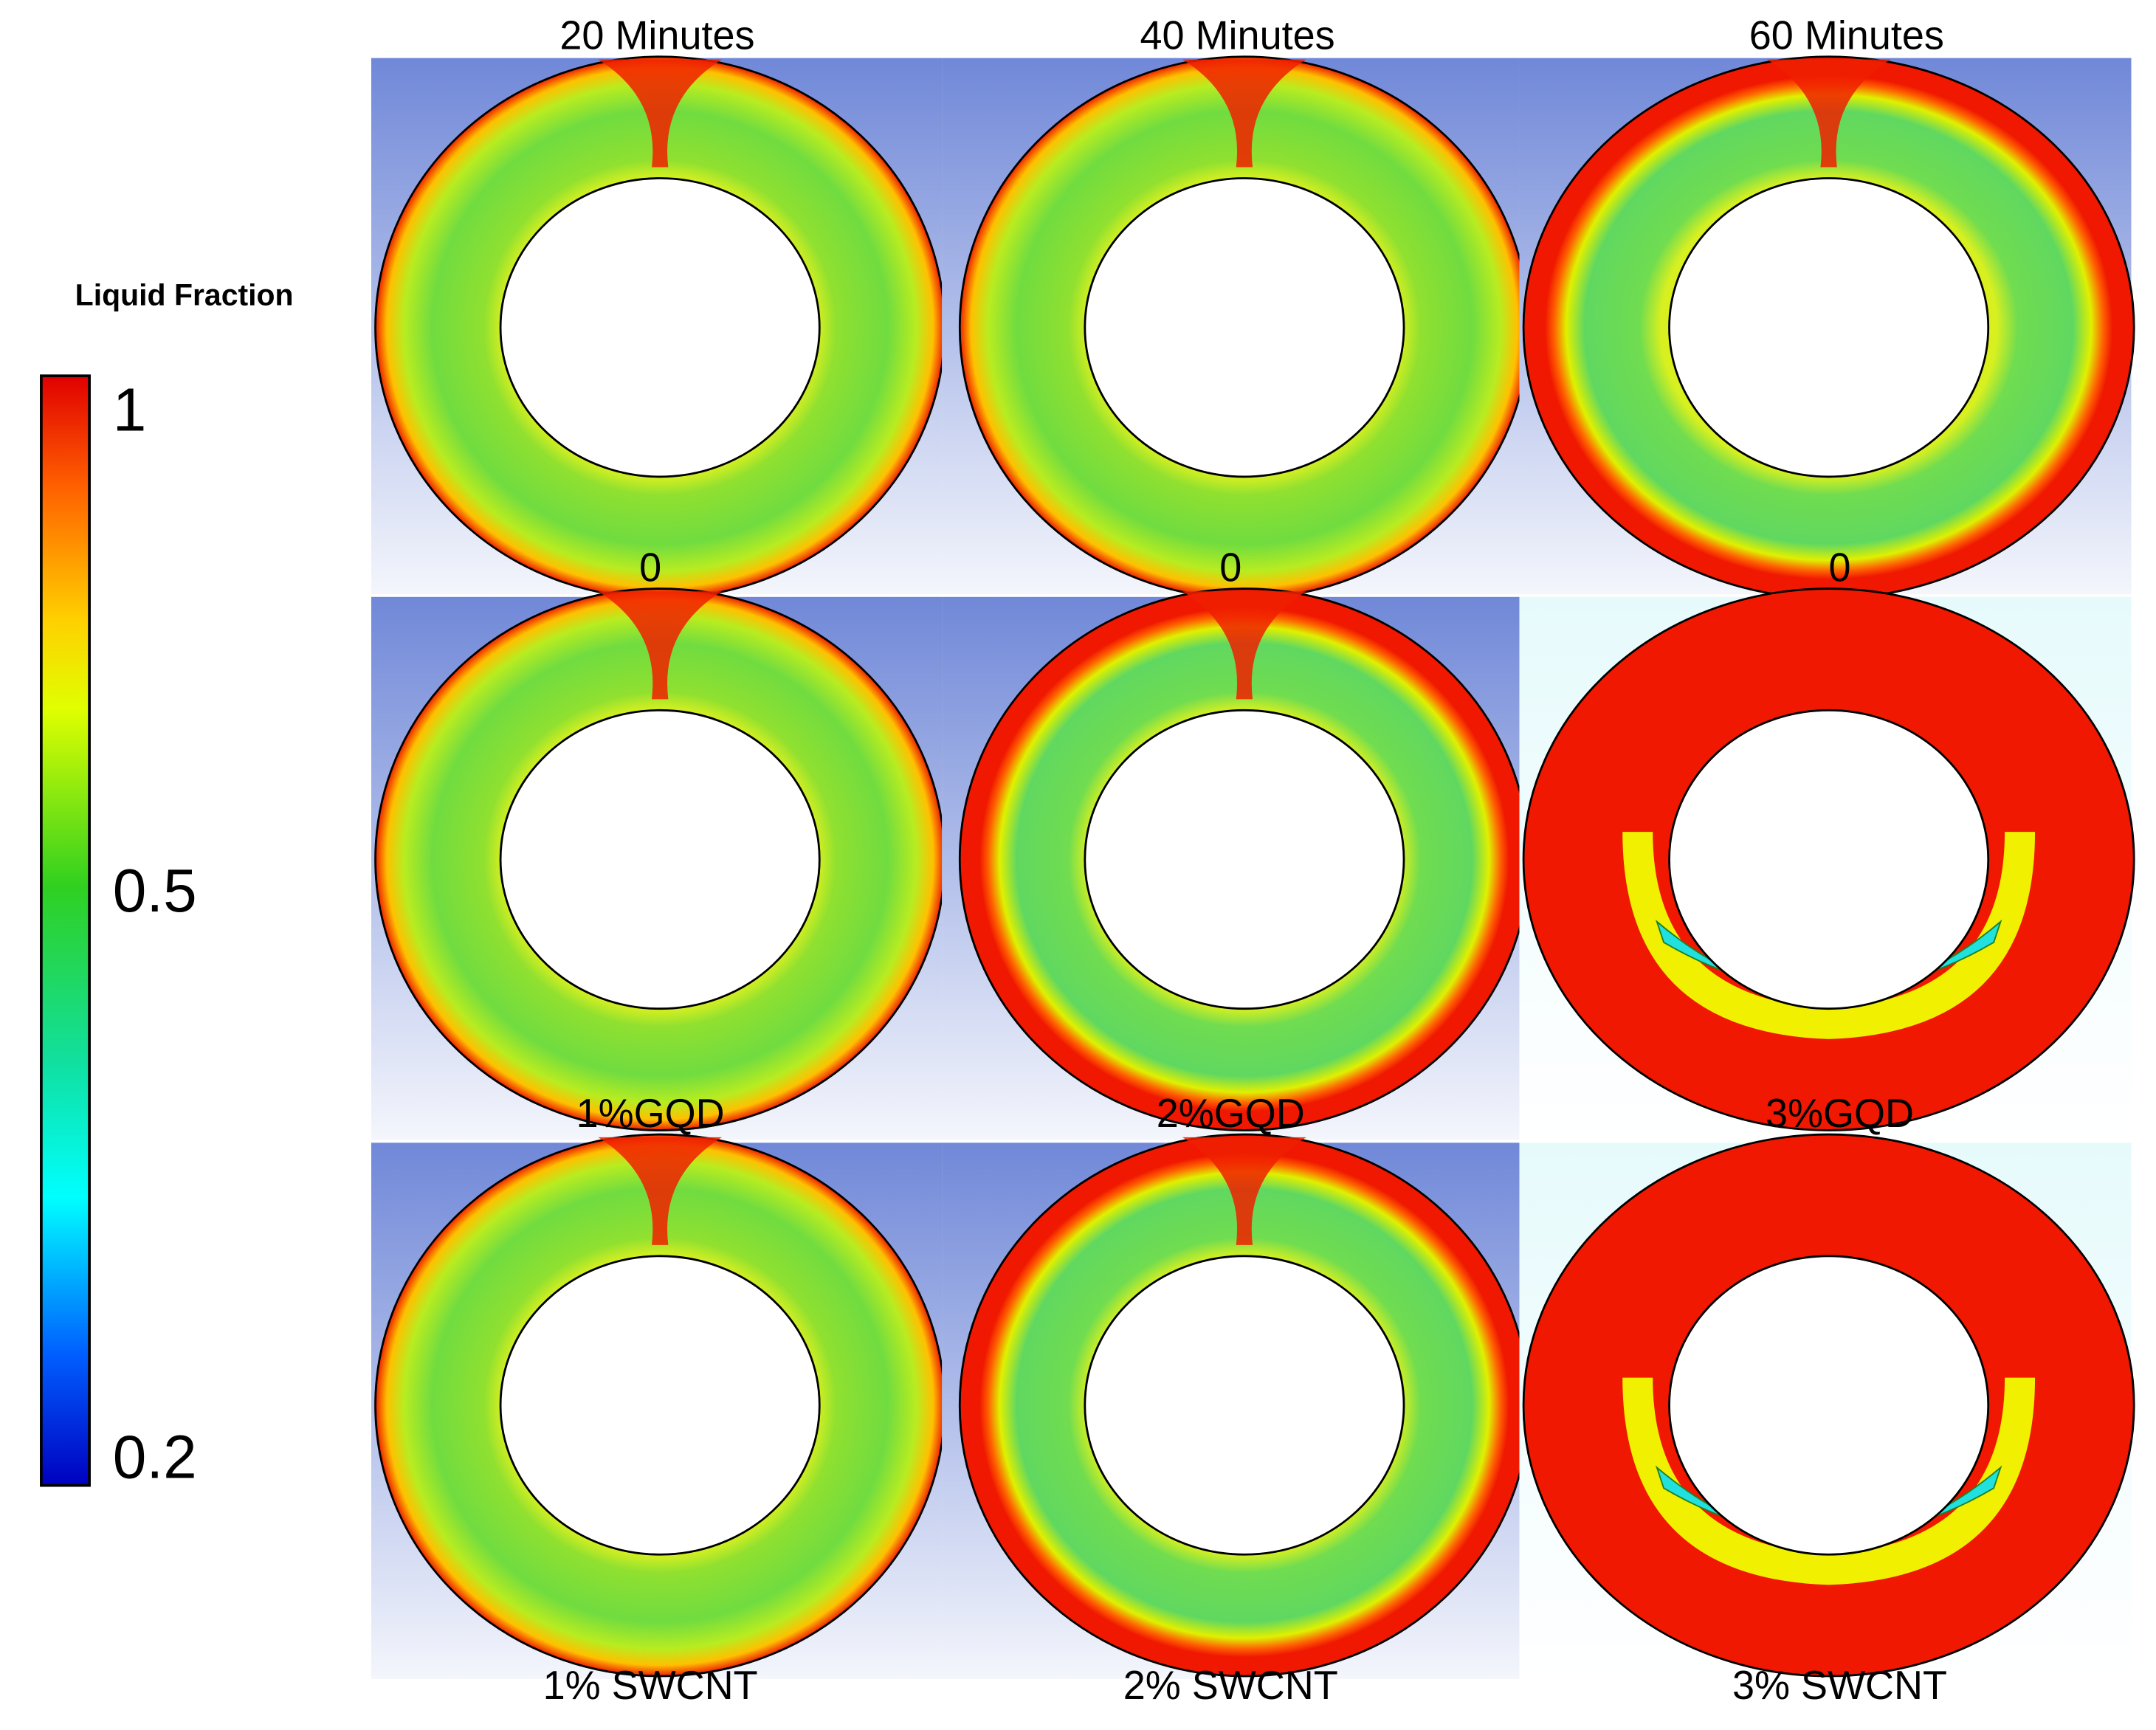 The image size is (2156, 1730). I want to click on panel-label: 3%GQD, so click(1840, 1114).